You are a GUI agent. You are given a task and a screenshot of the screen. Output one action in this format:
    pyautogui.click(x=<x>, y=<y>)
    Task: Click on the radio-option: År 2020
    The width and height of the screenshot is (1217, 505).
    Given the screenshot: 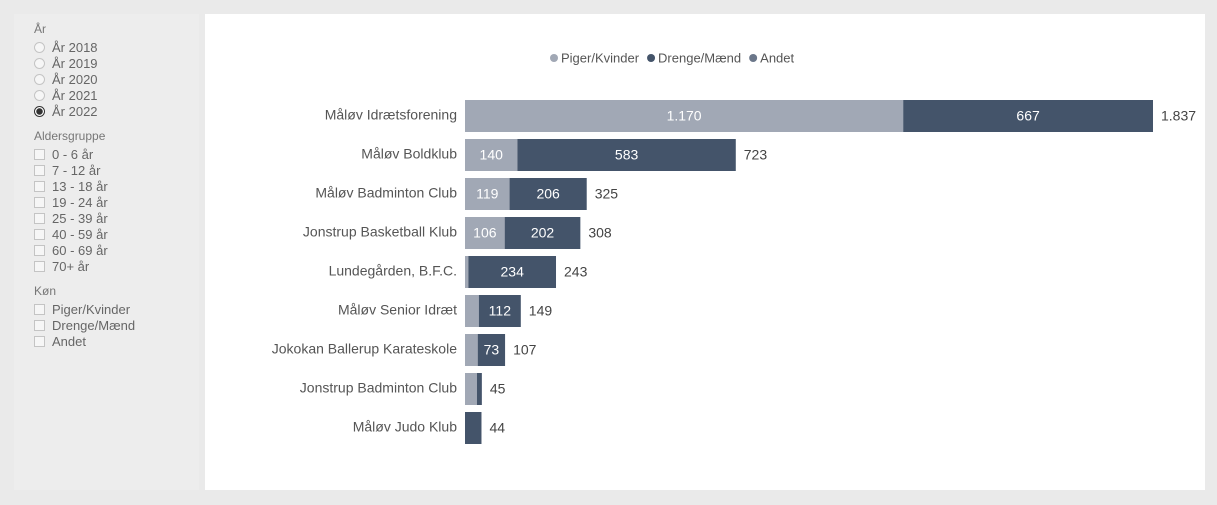 What is the action you would take?
    pyautogui.click(x=116, y=79)
    